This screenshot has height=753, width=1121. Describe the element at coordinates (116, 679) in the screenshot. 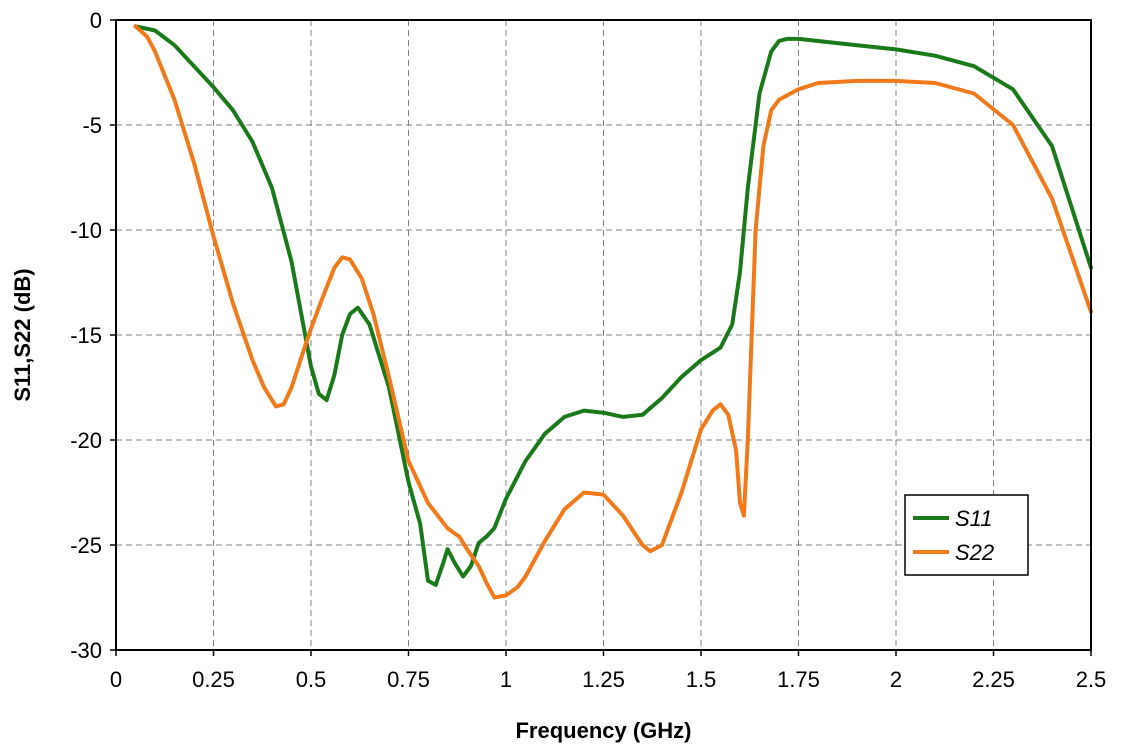

I see `x-tick-label: 0` at that location.